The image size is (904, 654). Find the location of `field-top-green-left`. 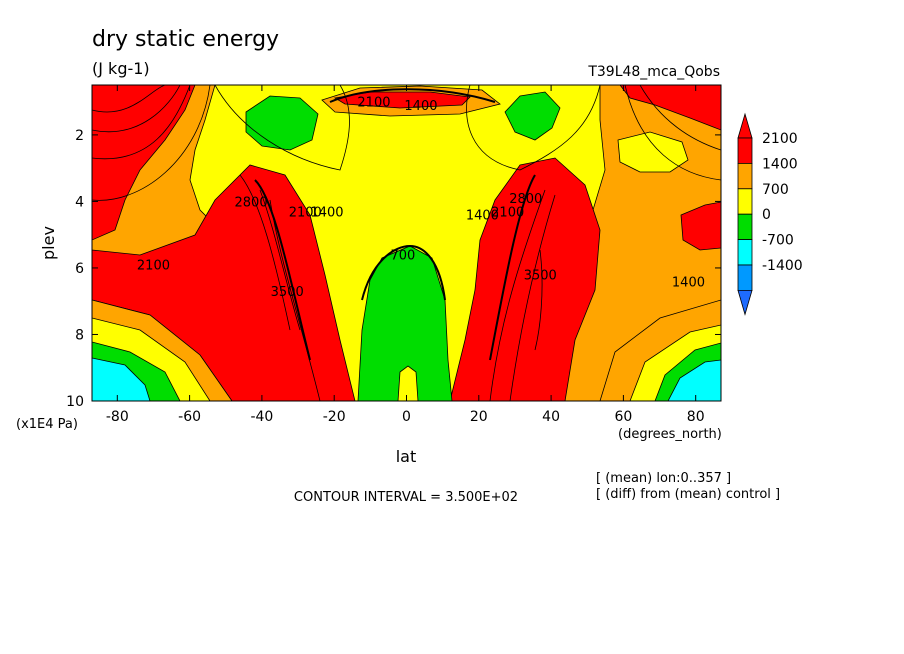

field-top-green-left is located at coordinates (282, 123).